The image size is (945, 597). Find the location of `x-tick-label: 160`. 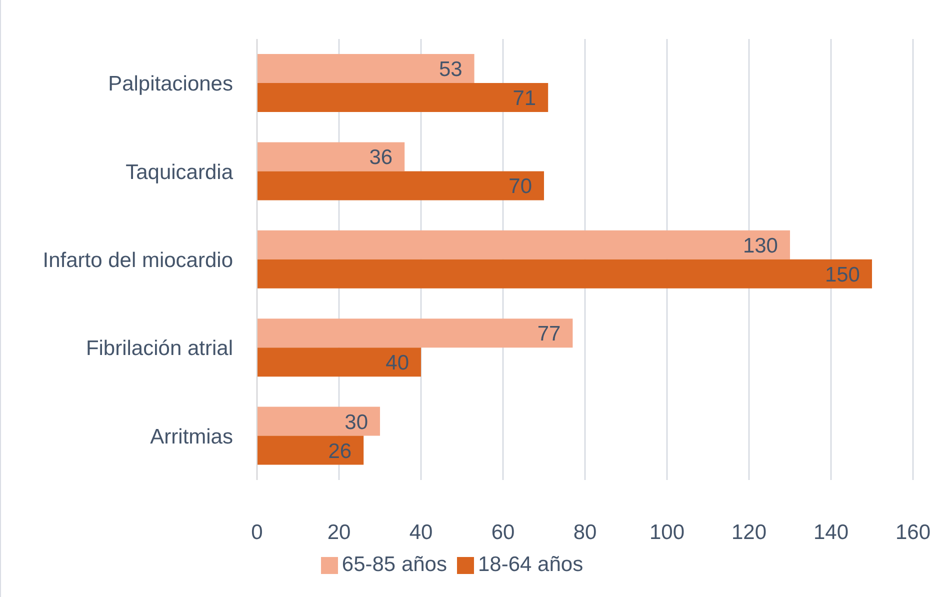

x-tick-label: 160 is located at coordinates (913, 532).